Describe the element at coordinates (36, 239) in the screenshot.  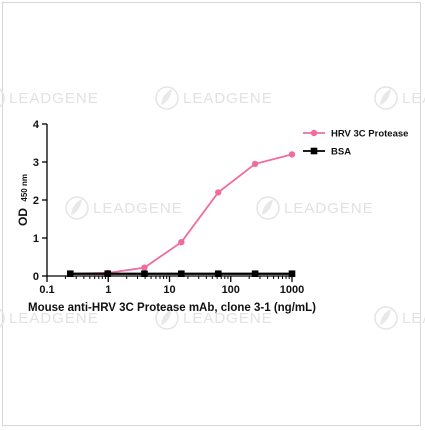
I see `y-tick-label: 1` at that location.